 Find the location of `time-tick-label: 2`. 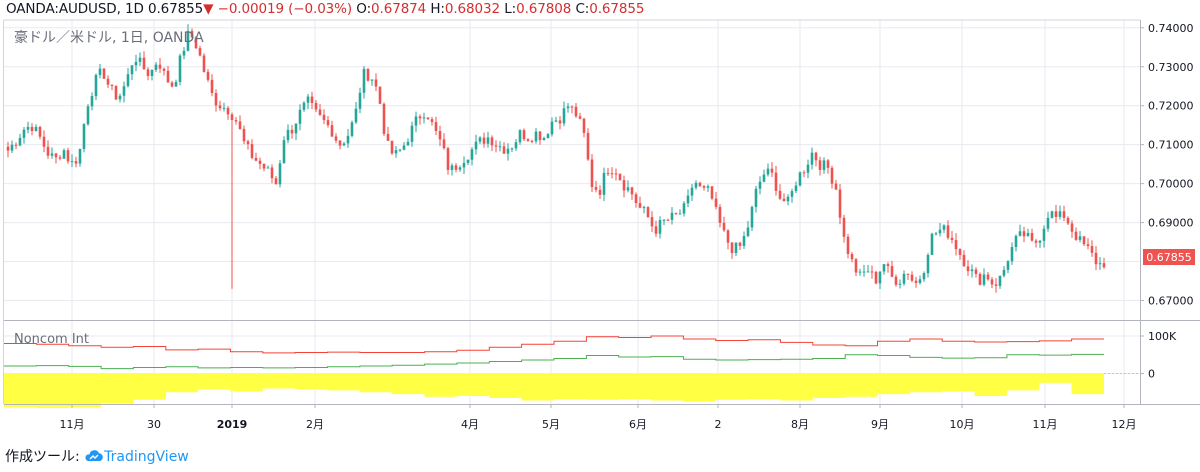

time-tick-label: 2 is located at coordinates (718, 424).